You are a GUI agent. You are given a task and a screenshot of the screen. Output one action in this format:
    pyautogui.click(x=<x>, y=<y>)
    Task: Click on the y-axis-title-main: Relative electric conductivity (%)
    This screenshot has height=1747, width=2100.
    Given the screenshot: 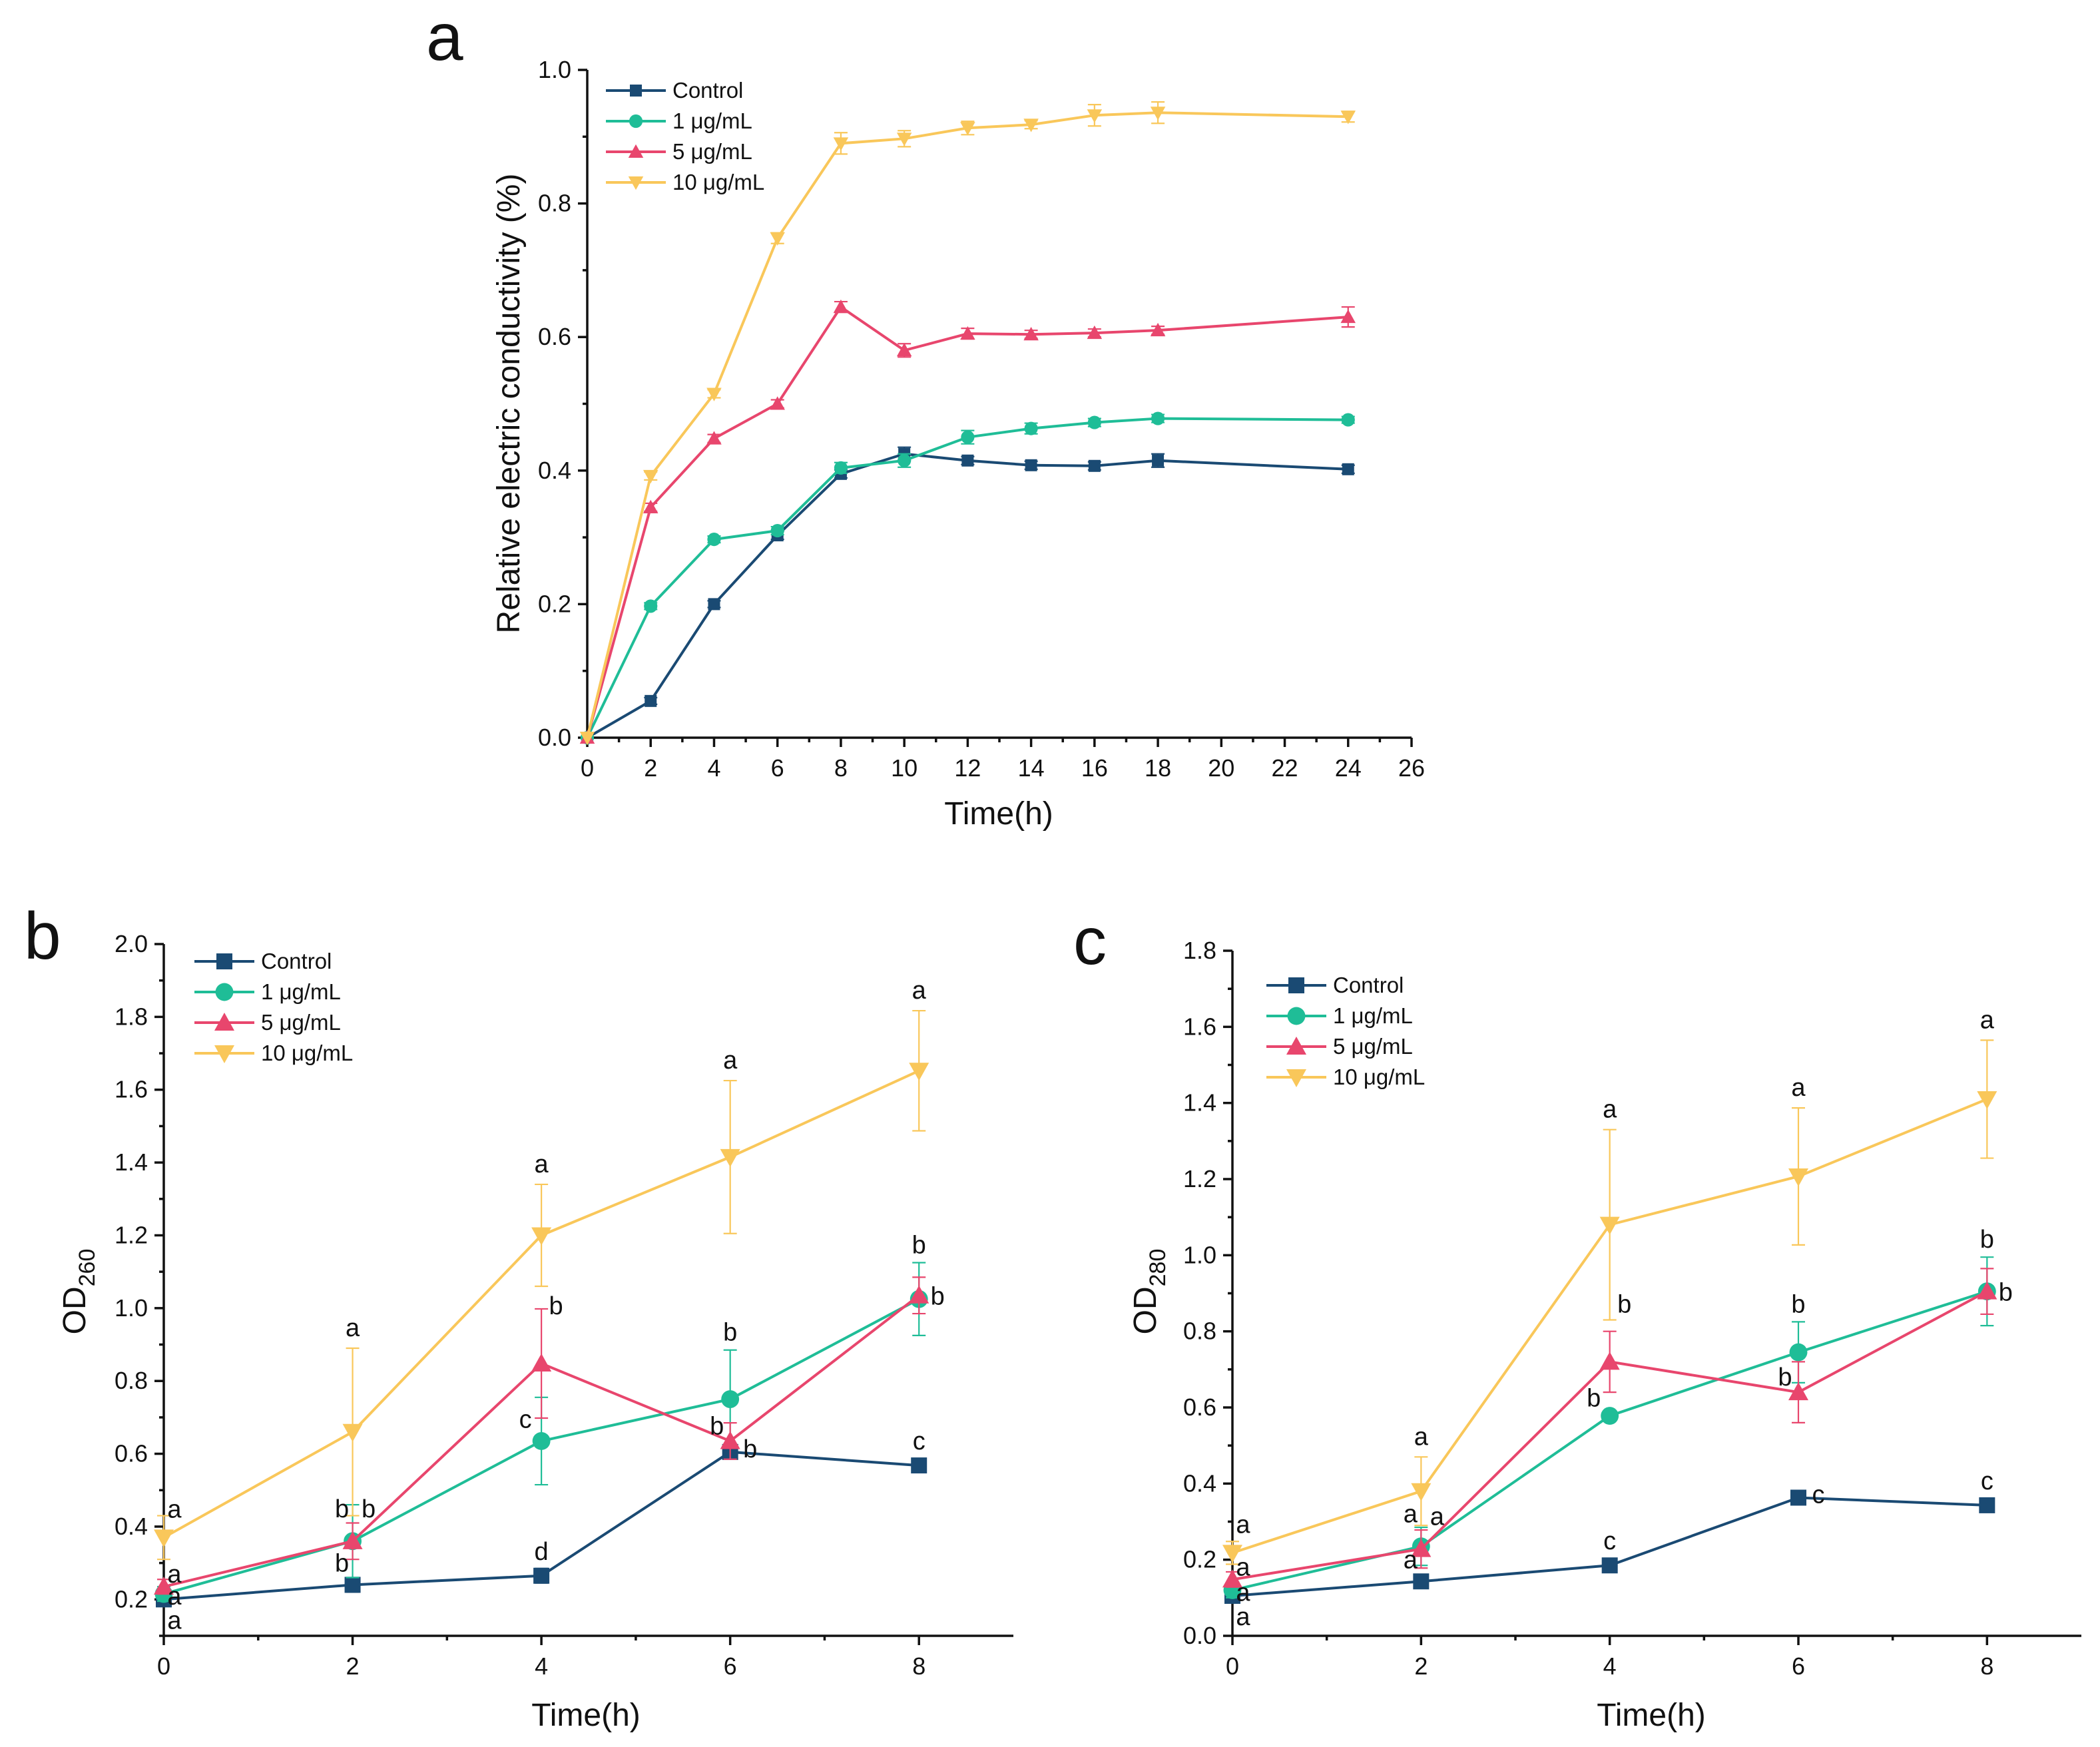 What is the action you would take?
    pyautogui.click(x=509, y=404)
    